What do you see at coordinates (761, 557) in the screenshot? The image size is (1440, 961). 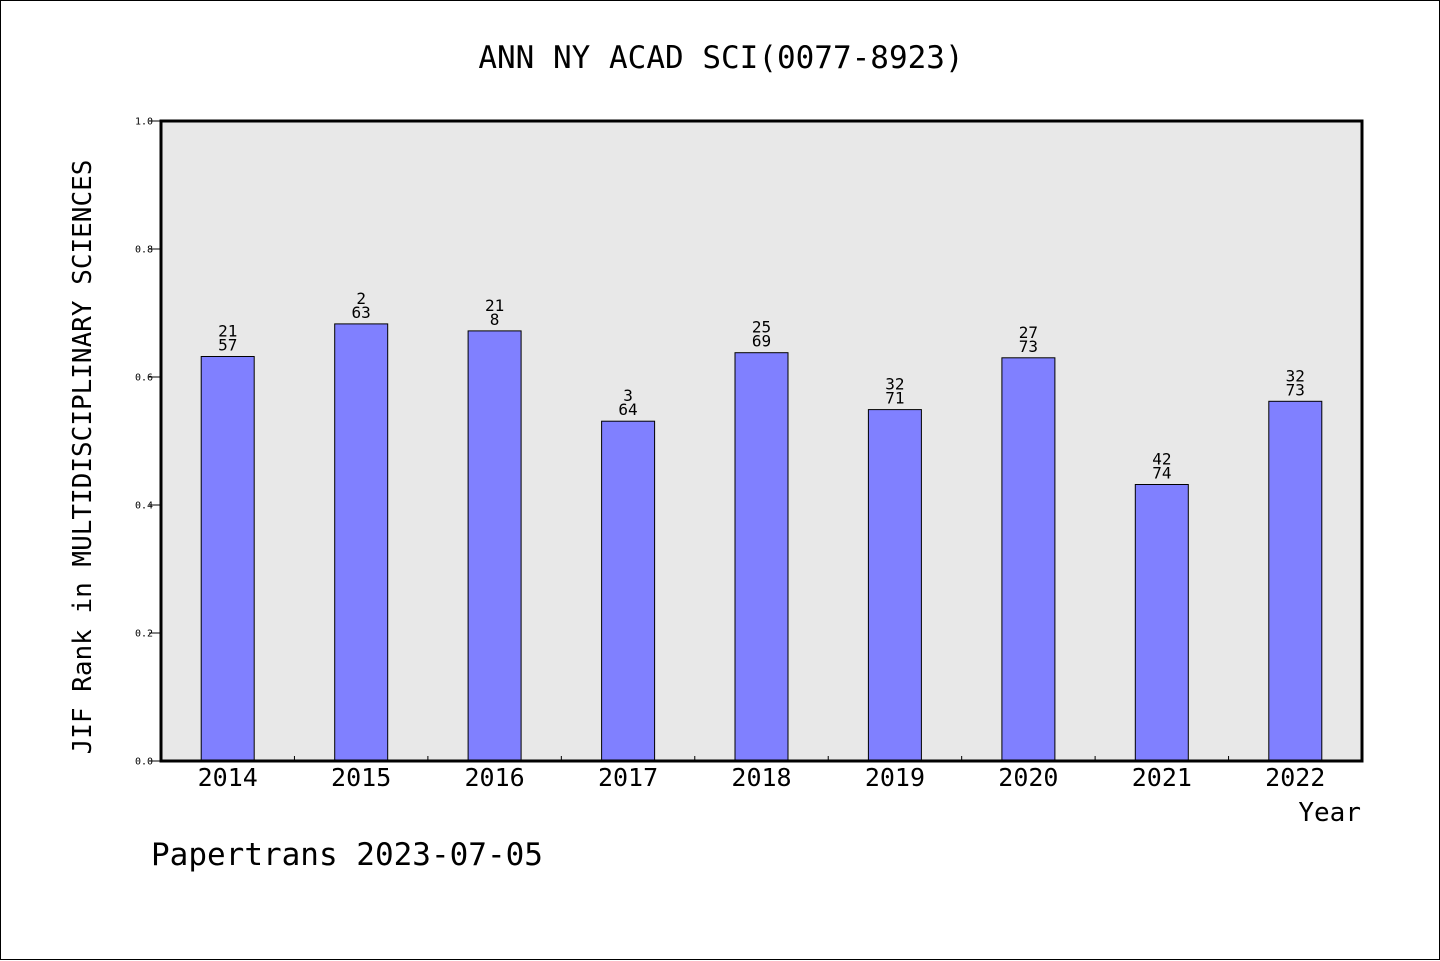 I see `bar-2018` at bounding box center [761, 557].